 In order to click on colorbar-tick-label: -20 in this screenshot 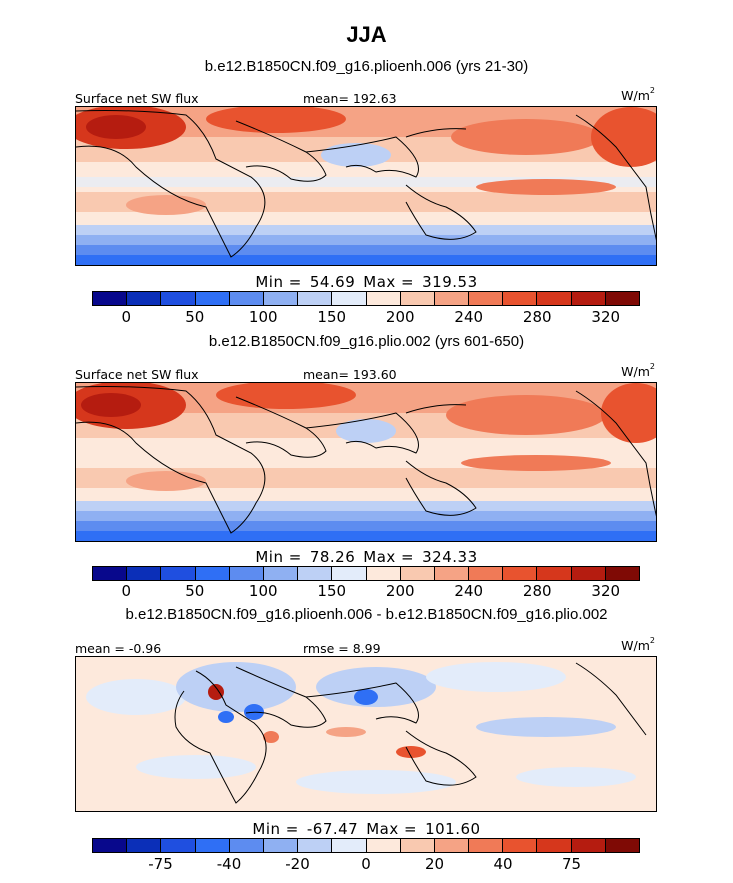, I will do `click(297, 864)`.